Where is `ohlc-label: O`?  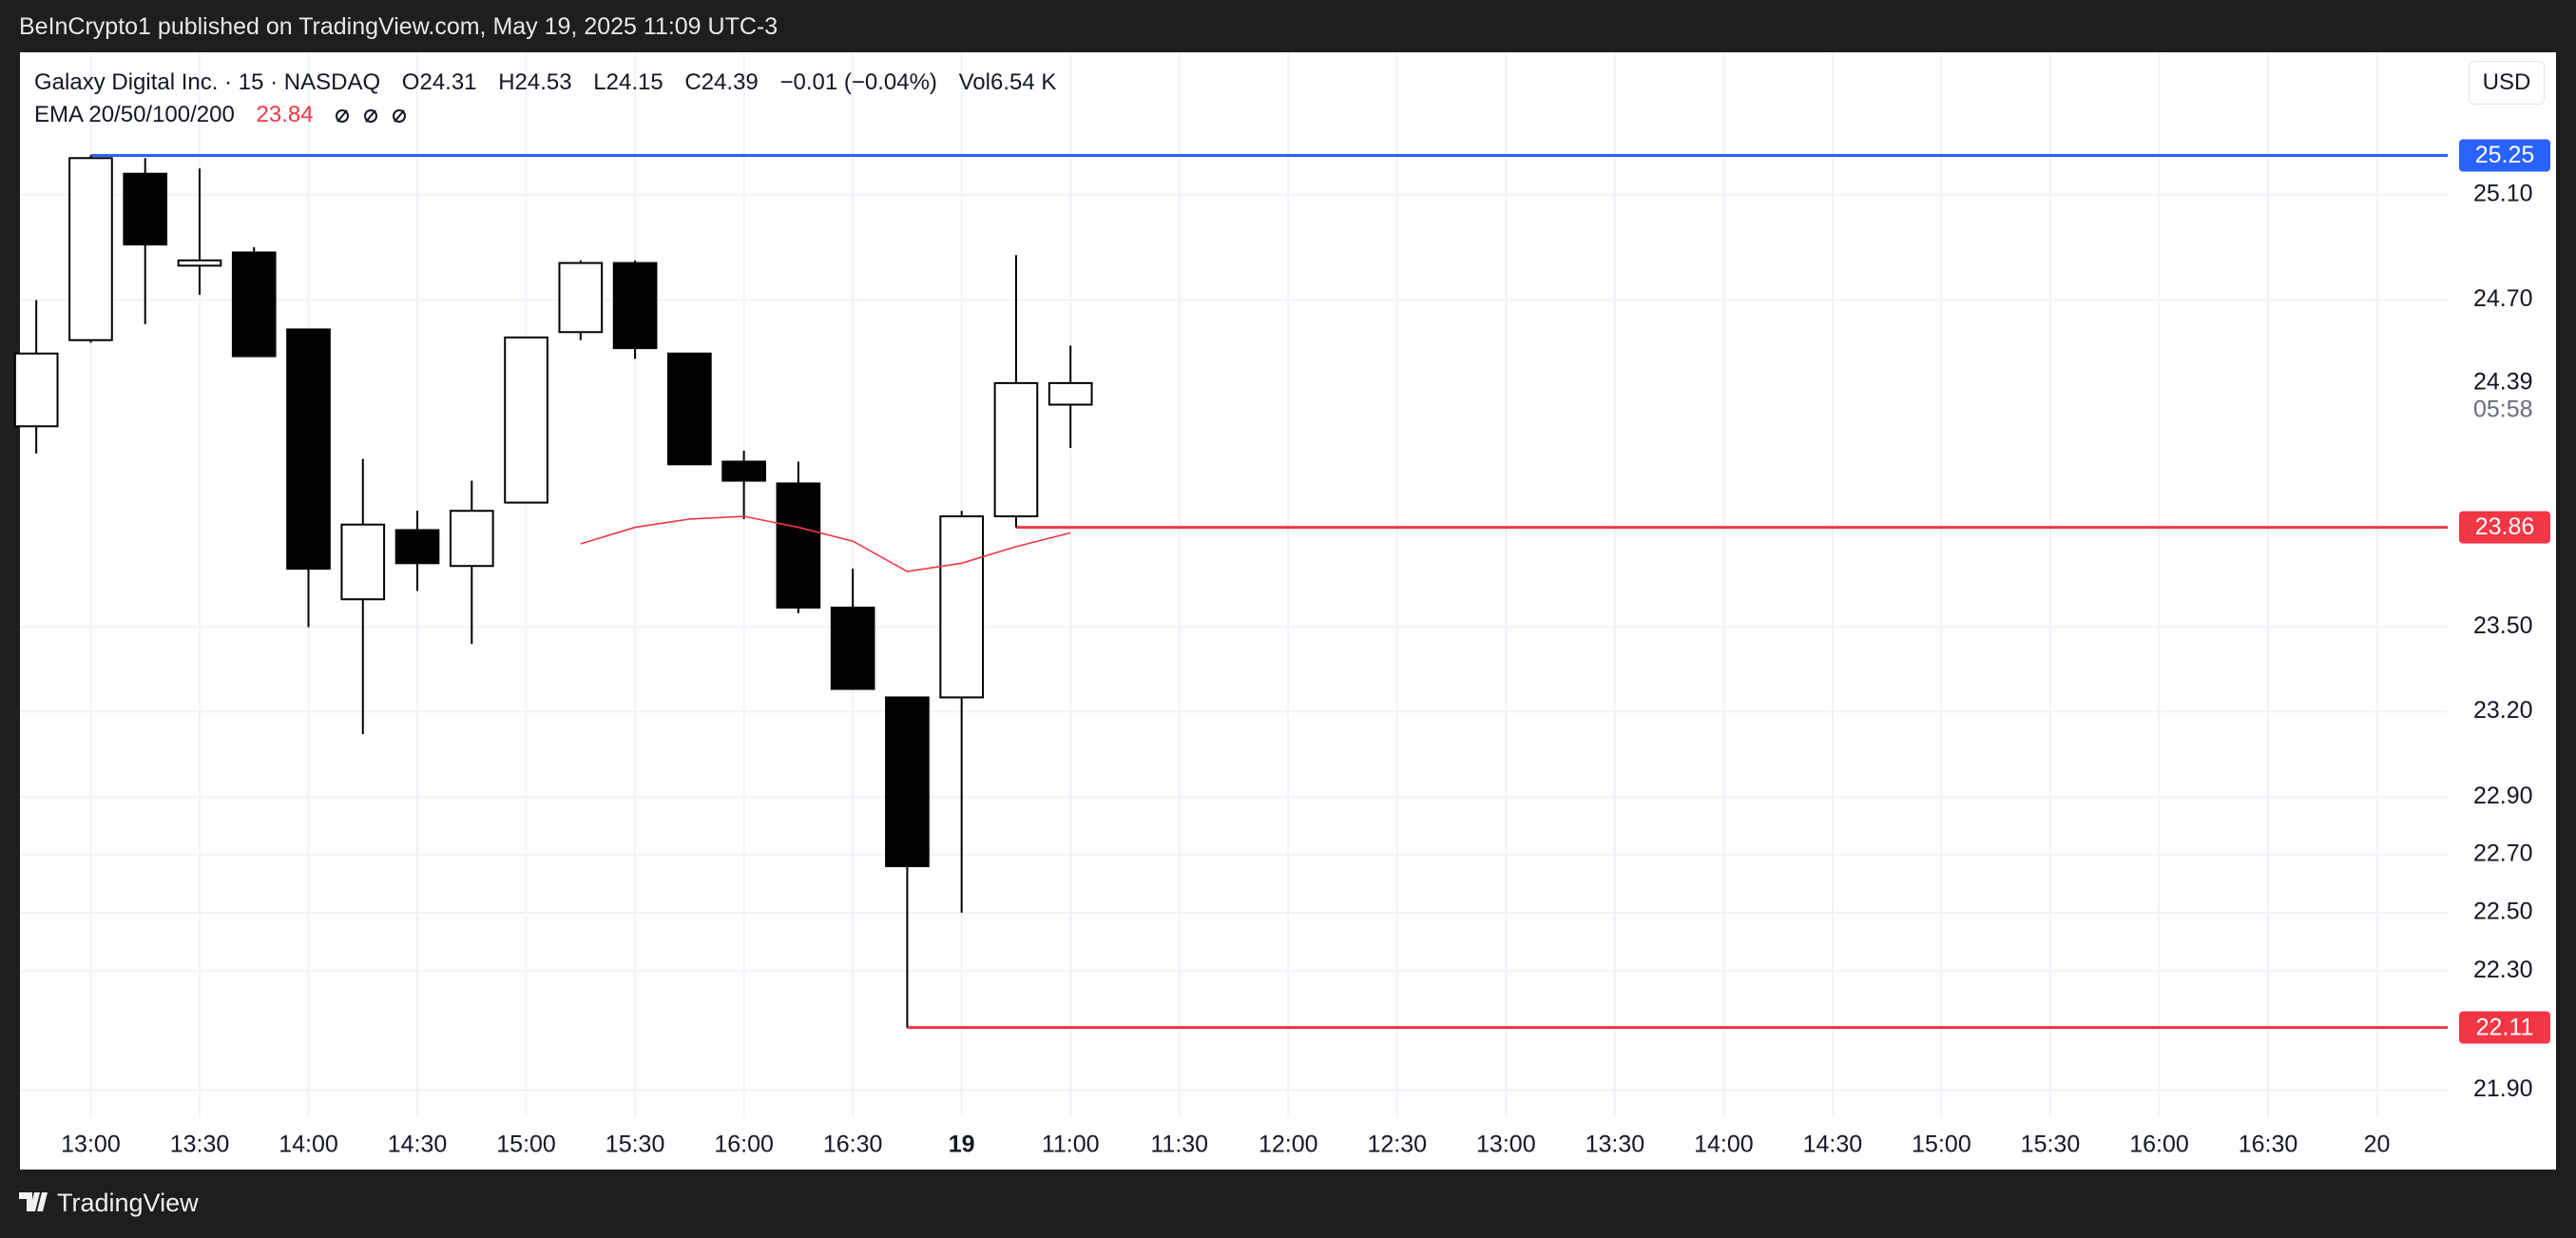 ohlc-label: O is located at coordinates (411, 82).